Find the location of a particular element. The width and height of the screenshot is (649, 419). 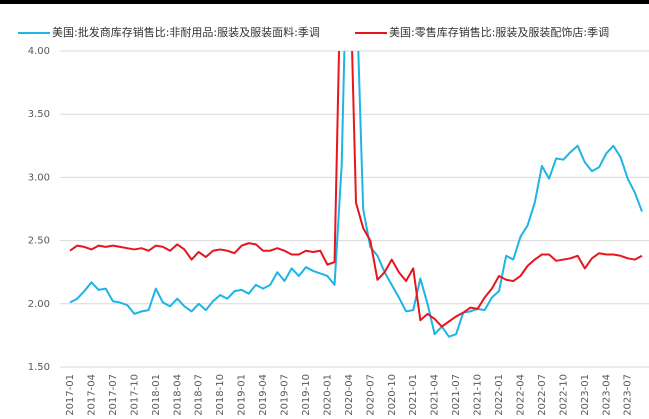

x-tick-label: 2018-07 is located at coordinates (199, 395).